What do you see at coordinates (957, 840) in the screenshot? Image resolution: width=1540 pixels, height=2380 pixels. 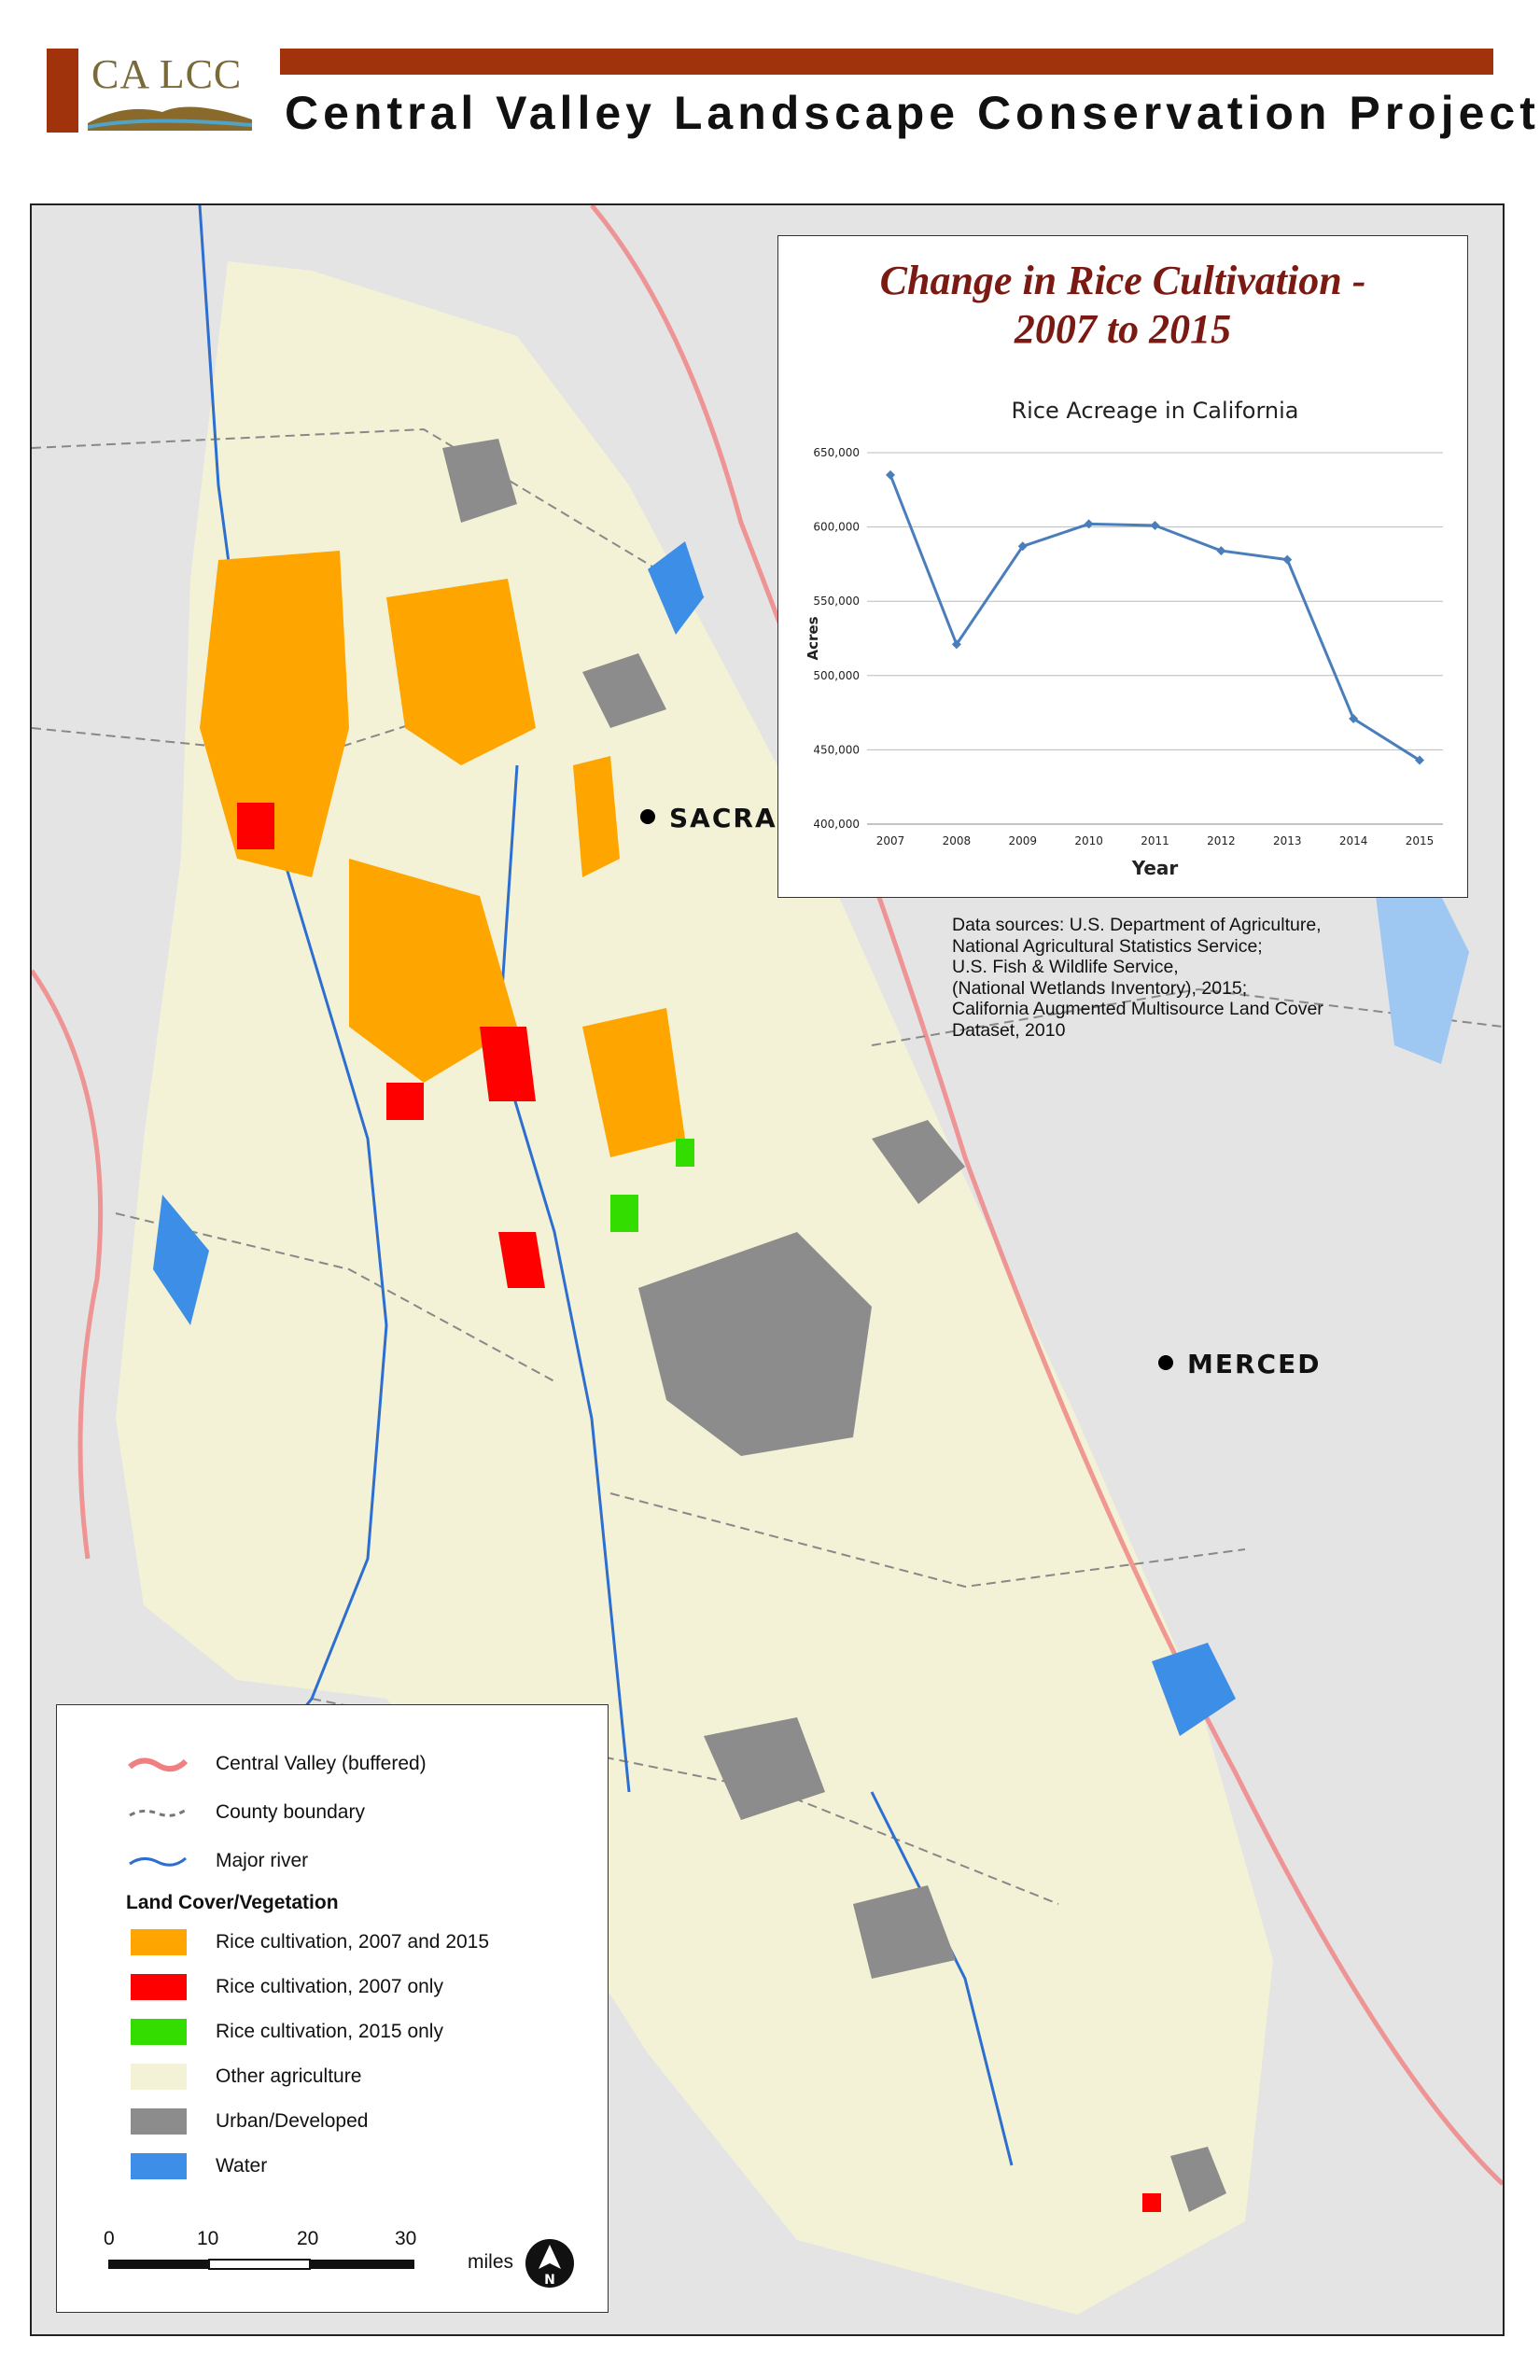 I see `x-tick-label: 2008` at bounding box center [957, 840].